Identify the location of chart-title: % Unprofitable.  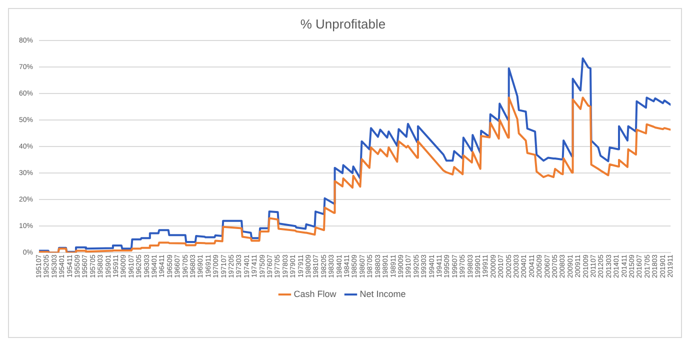
(343, 24).